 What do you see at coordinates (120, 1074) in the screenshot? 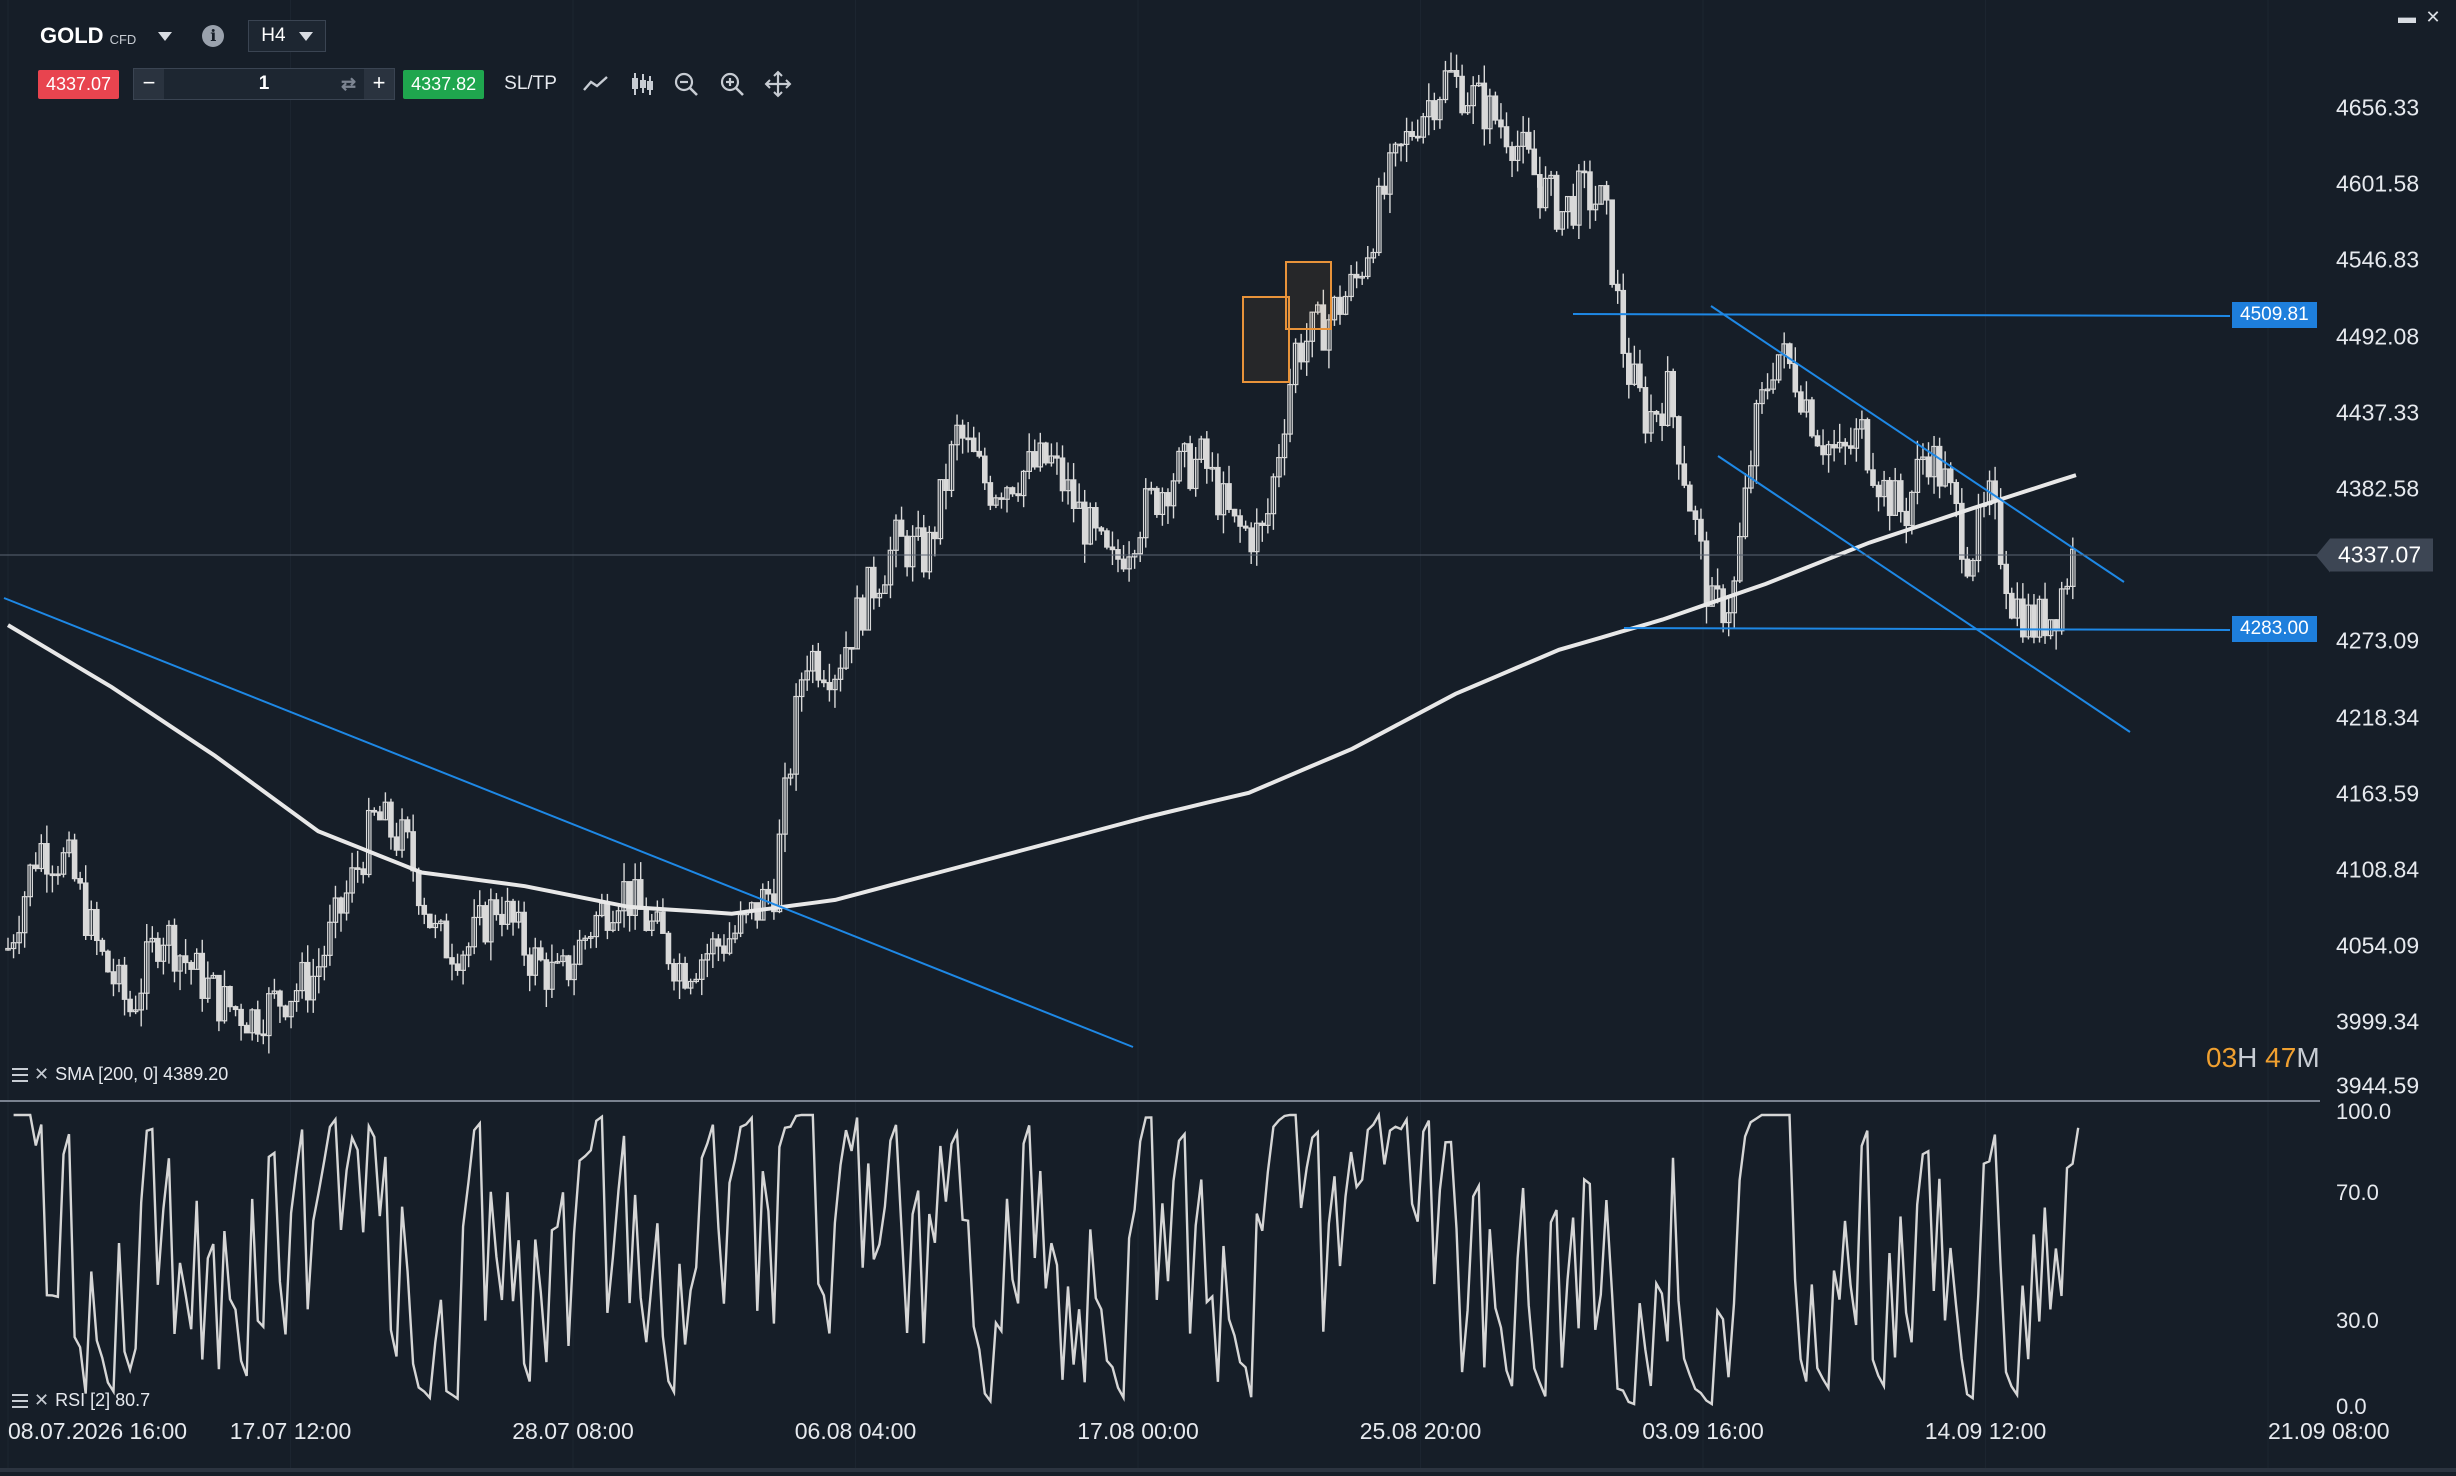
I see `sma-indicator-label: ✕ SMA [200, 0] 4389.20` at bounding box center [120, 1074].